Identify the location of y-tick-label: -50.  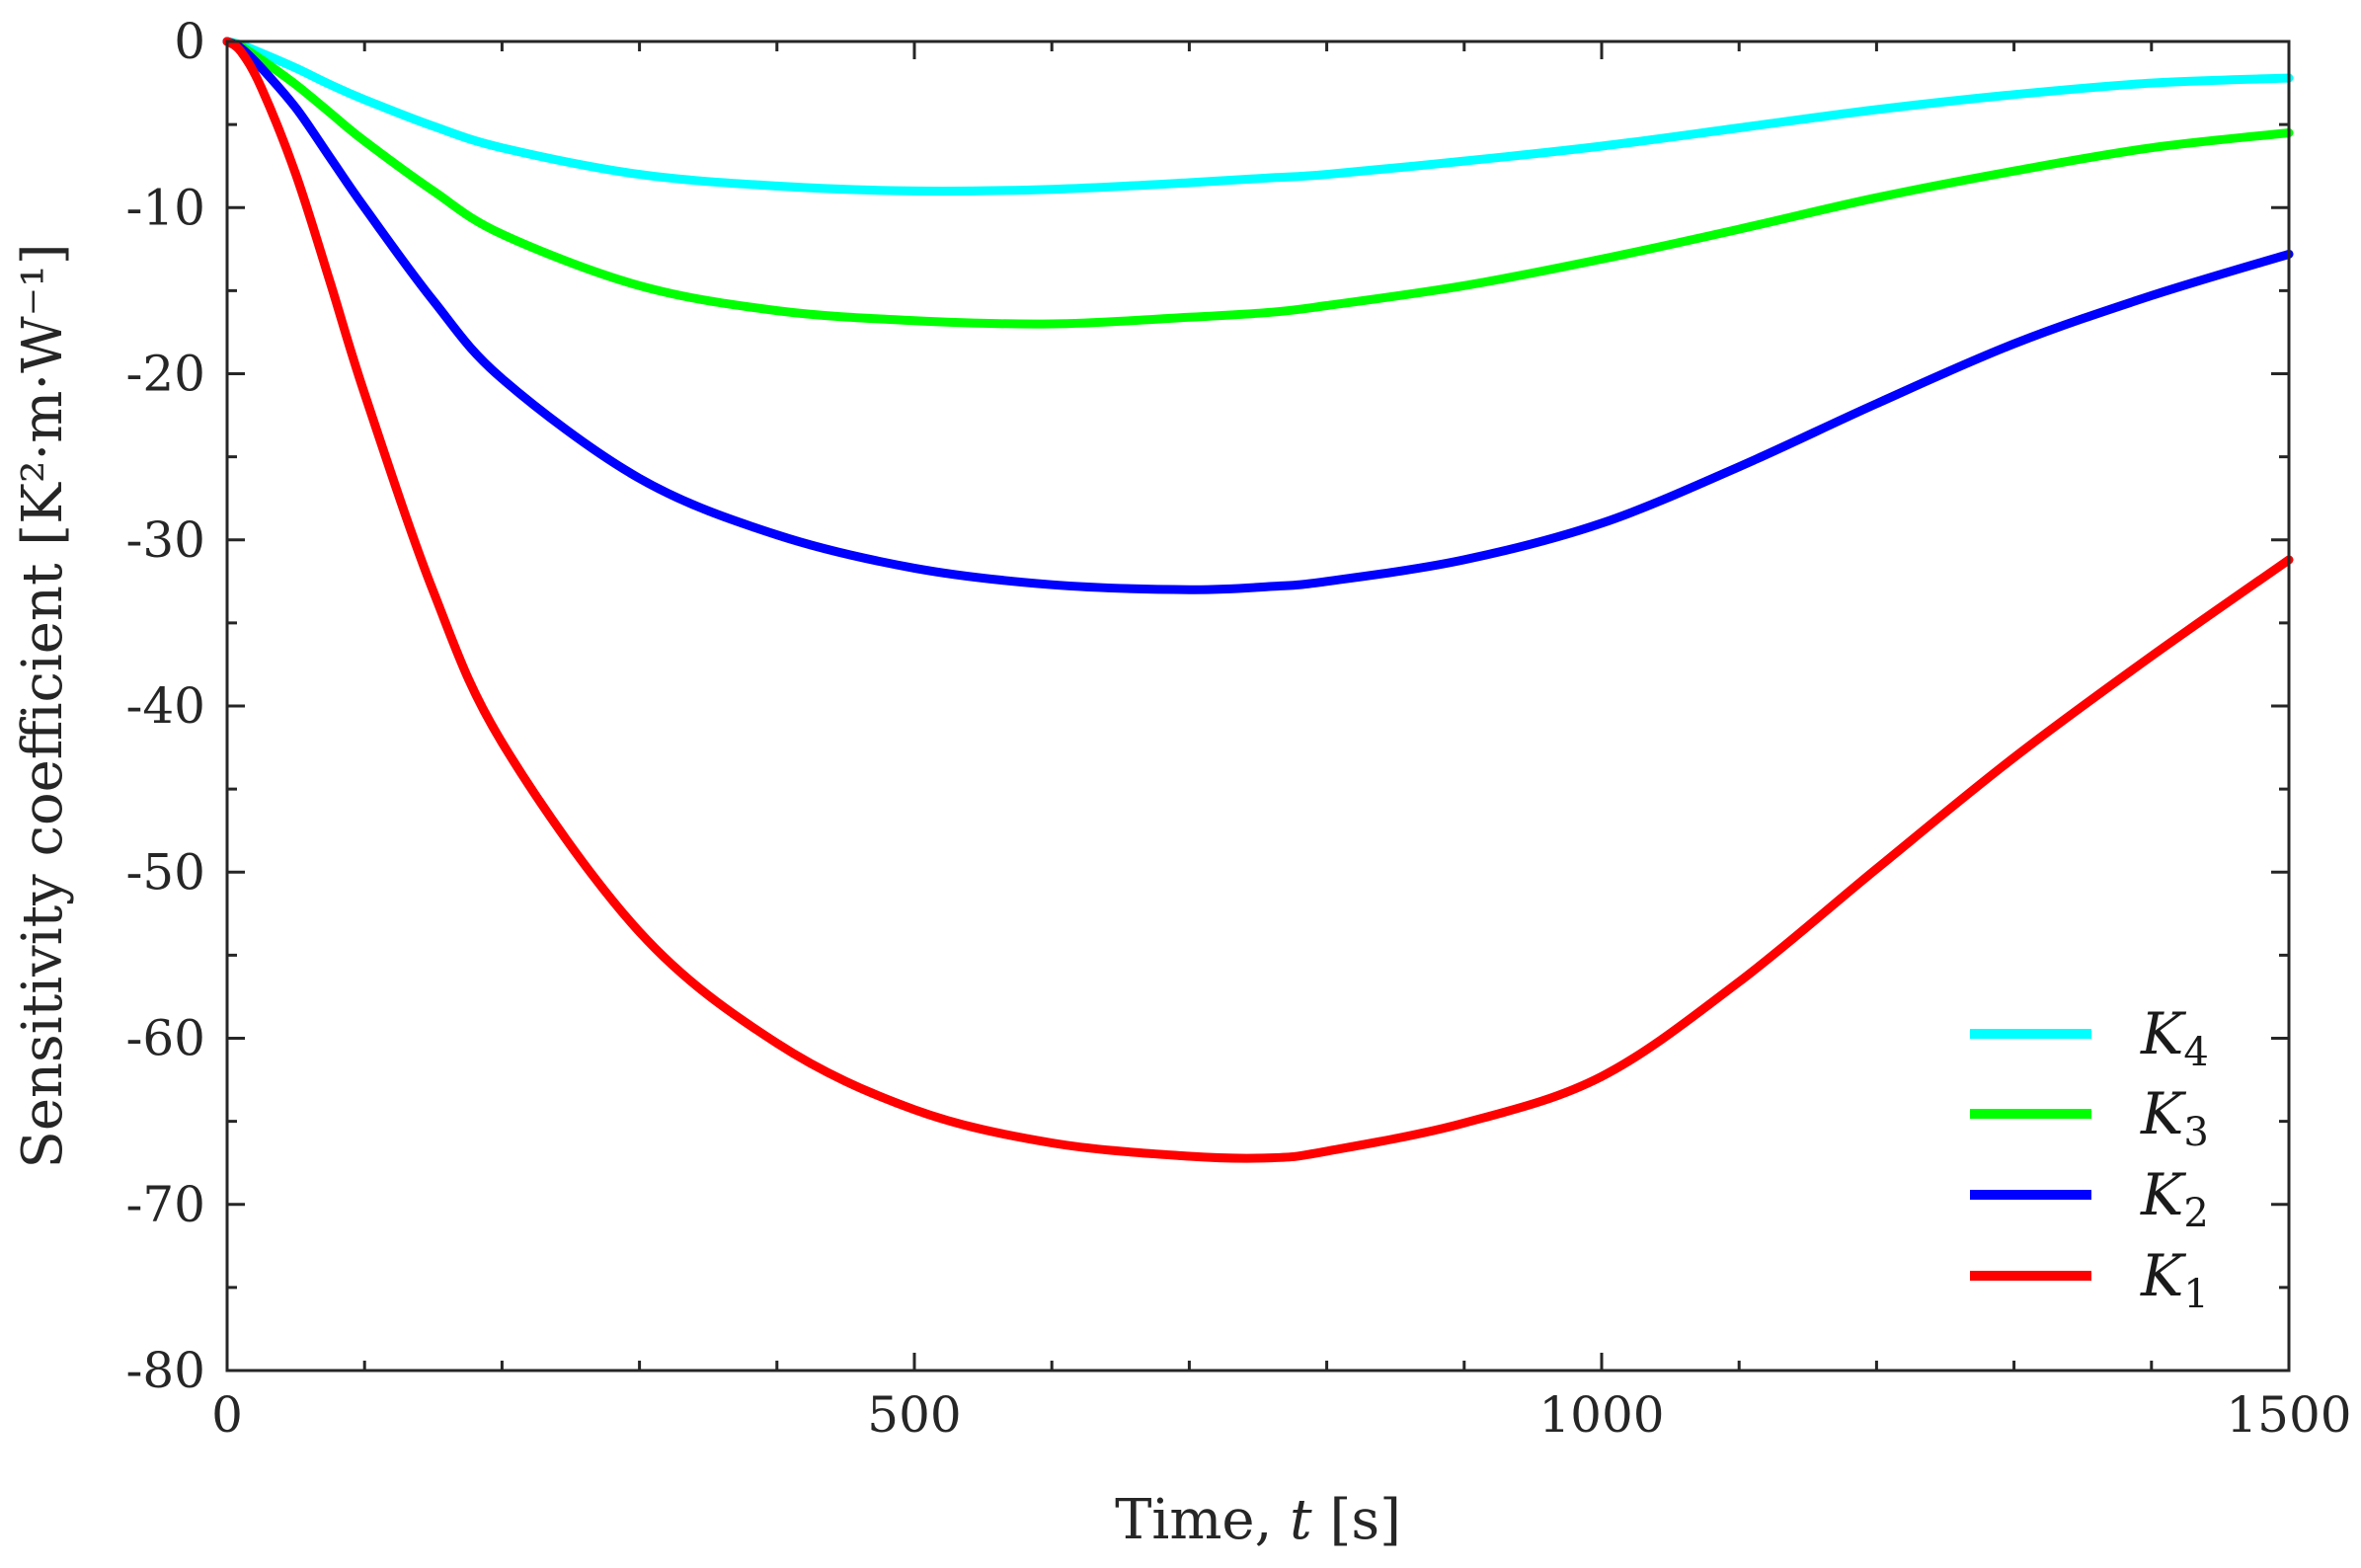
(165, 872).